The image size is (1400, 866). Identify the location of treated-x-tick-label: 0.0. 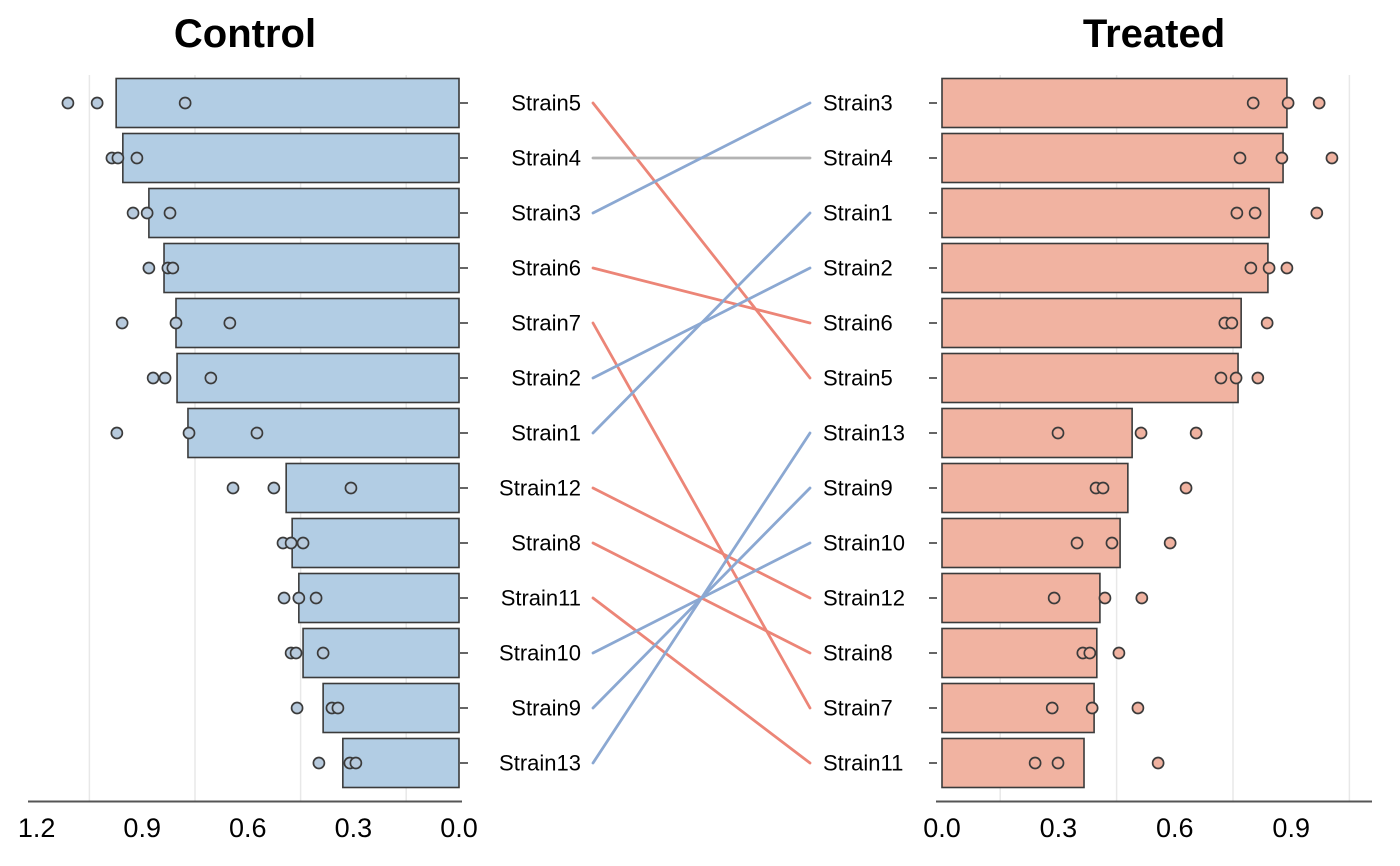
(942, 828).